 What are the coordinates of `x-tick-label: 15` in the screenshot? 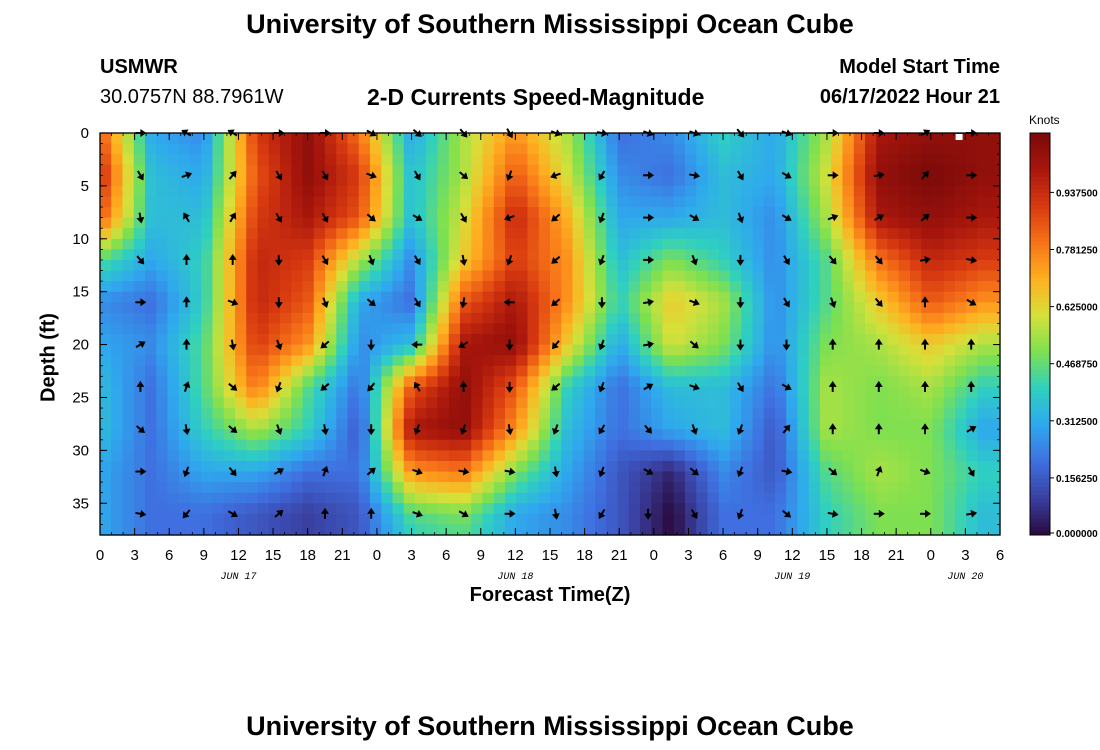 It's located at (550, 555).